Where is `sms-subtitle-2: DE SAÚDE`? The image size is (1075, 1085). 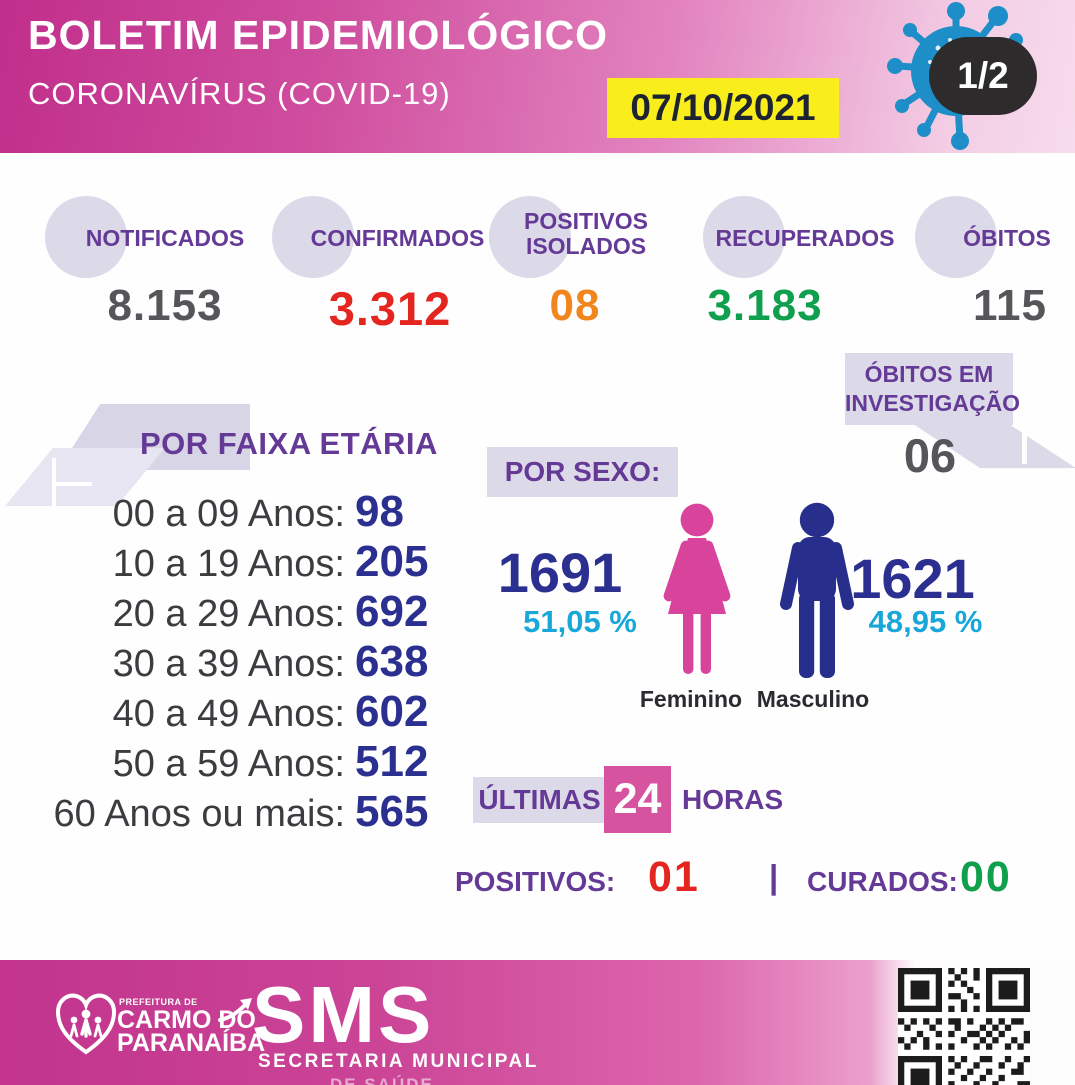
sms-subtitle-2: DE SAÚDE is located at coordinates (382, 1080).